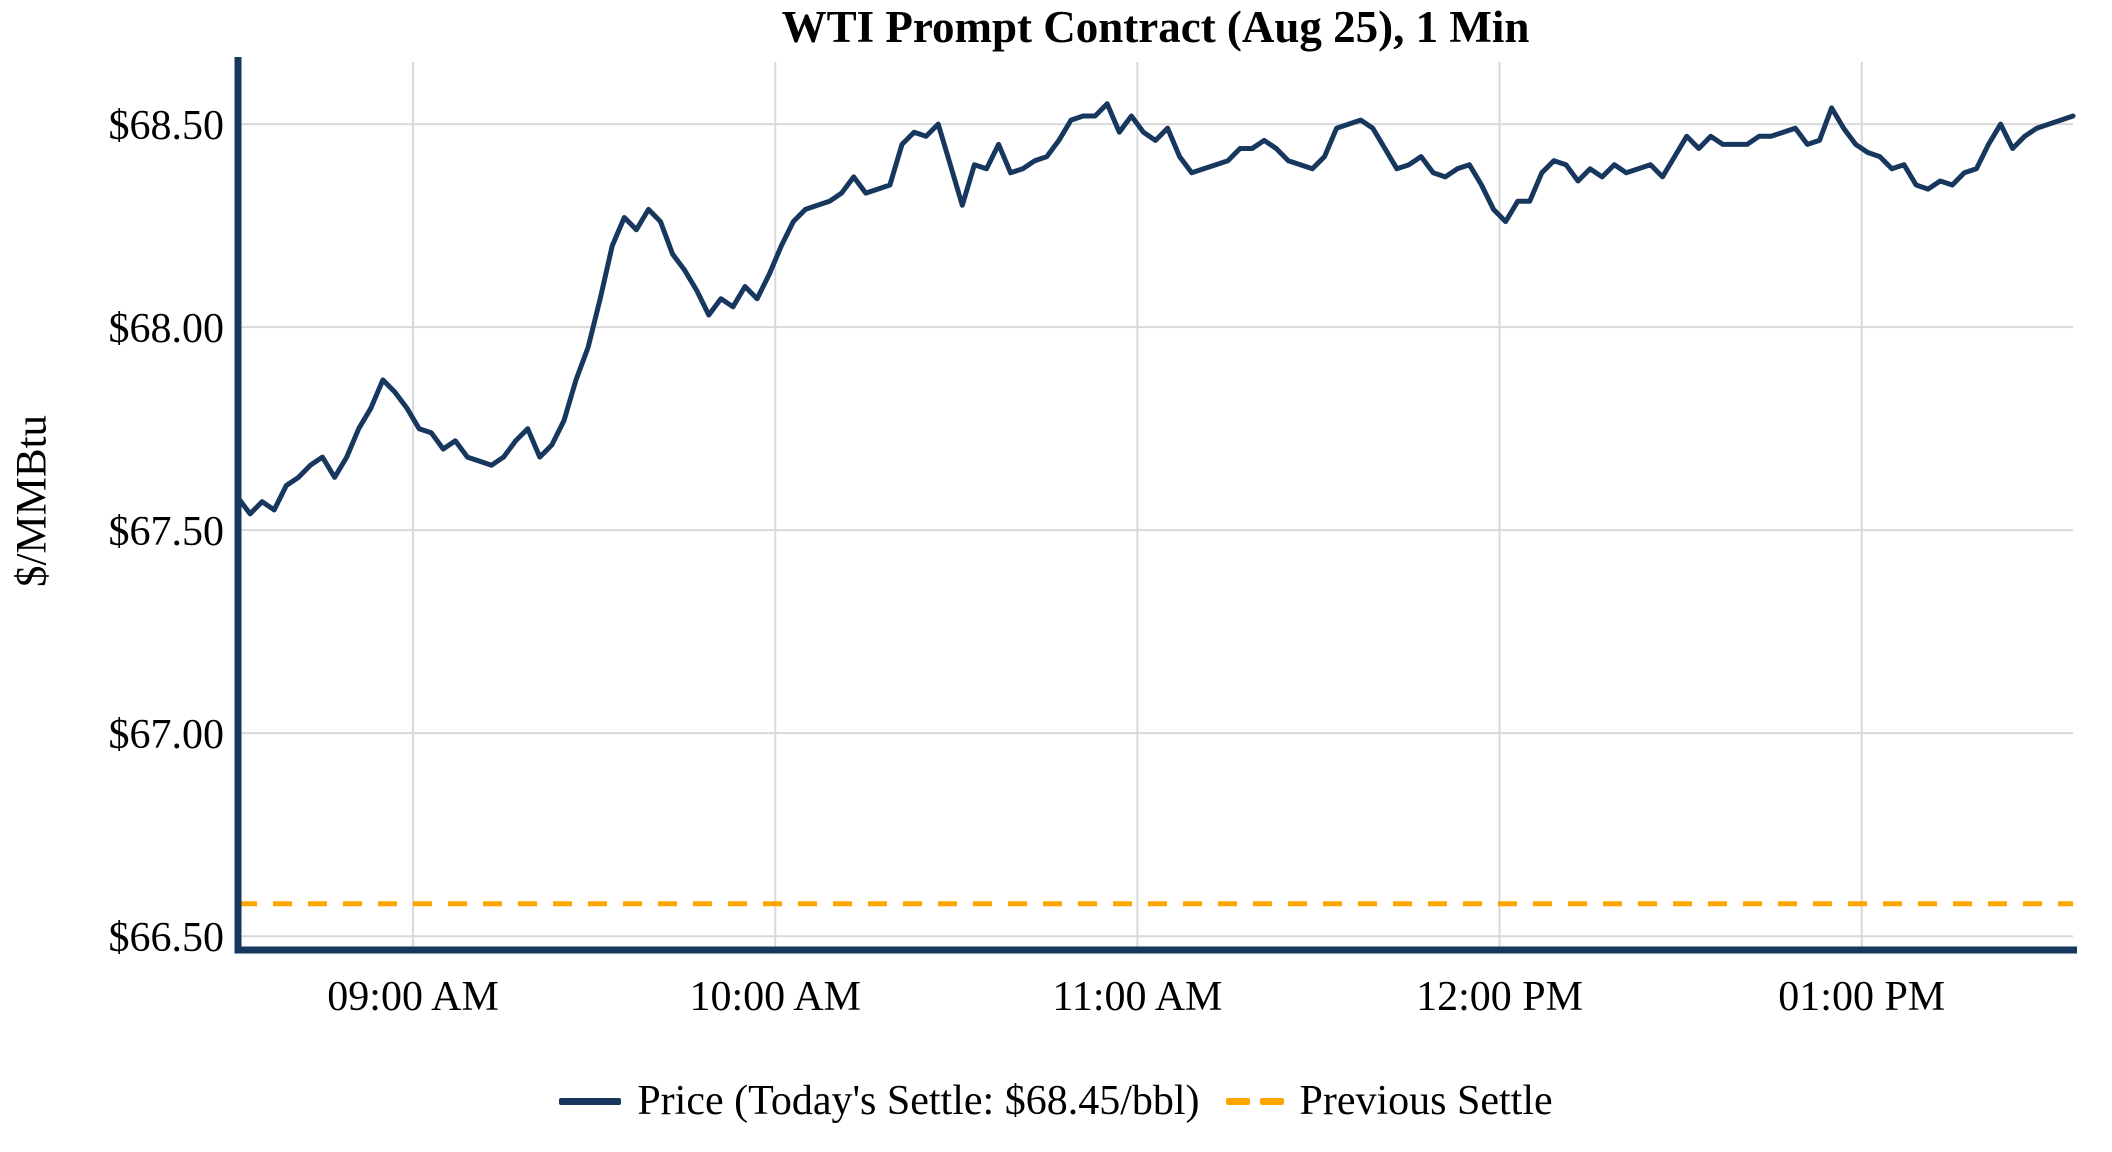 The height and width of the screenshot is (1152, 2112). What do you see at coordinates (167, 938) in the screenshot?
I see `y-tick-label: $66.50` at bounding box center [167, 938].